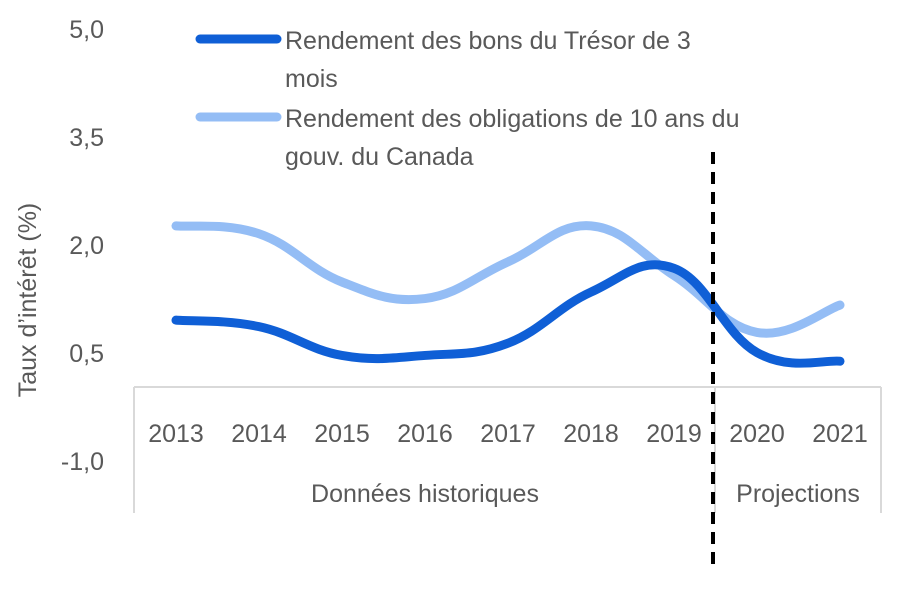 The height and width of the screenshot is (591, 900). Describe the element at coordinates (757, 434) in the screenshot. I see `x-tick-label: 2020` at that location.